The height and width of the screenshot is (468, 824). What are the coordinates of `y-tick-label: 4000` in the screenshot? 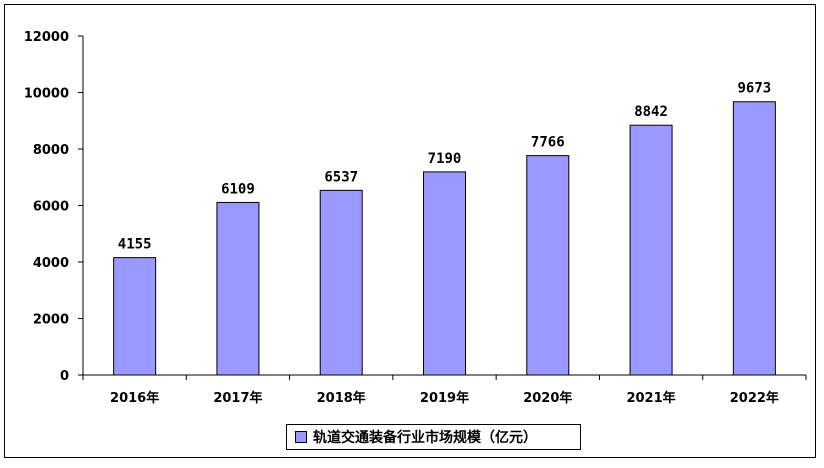 It's located at (51, 263).